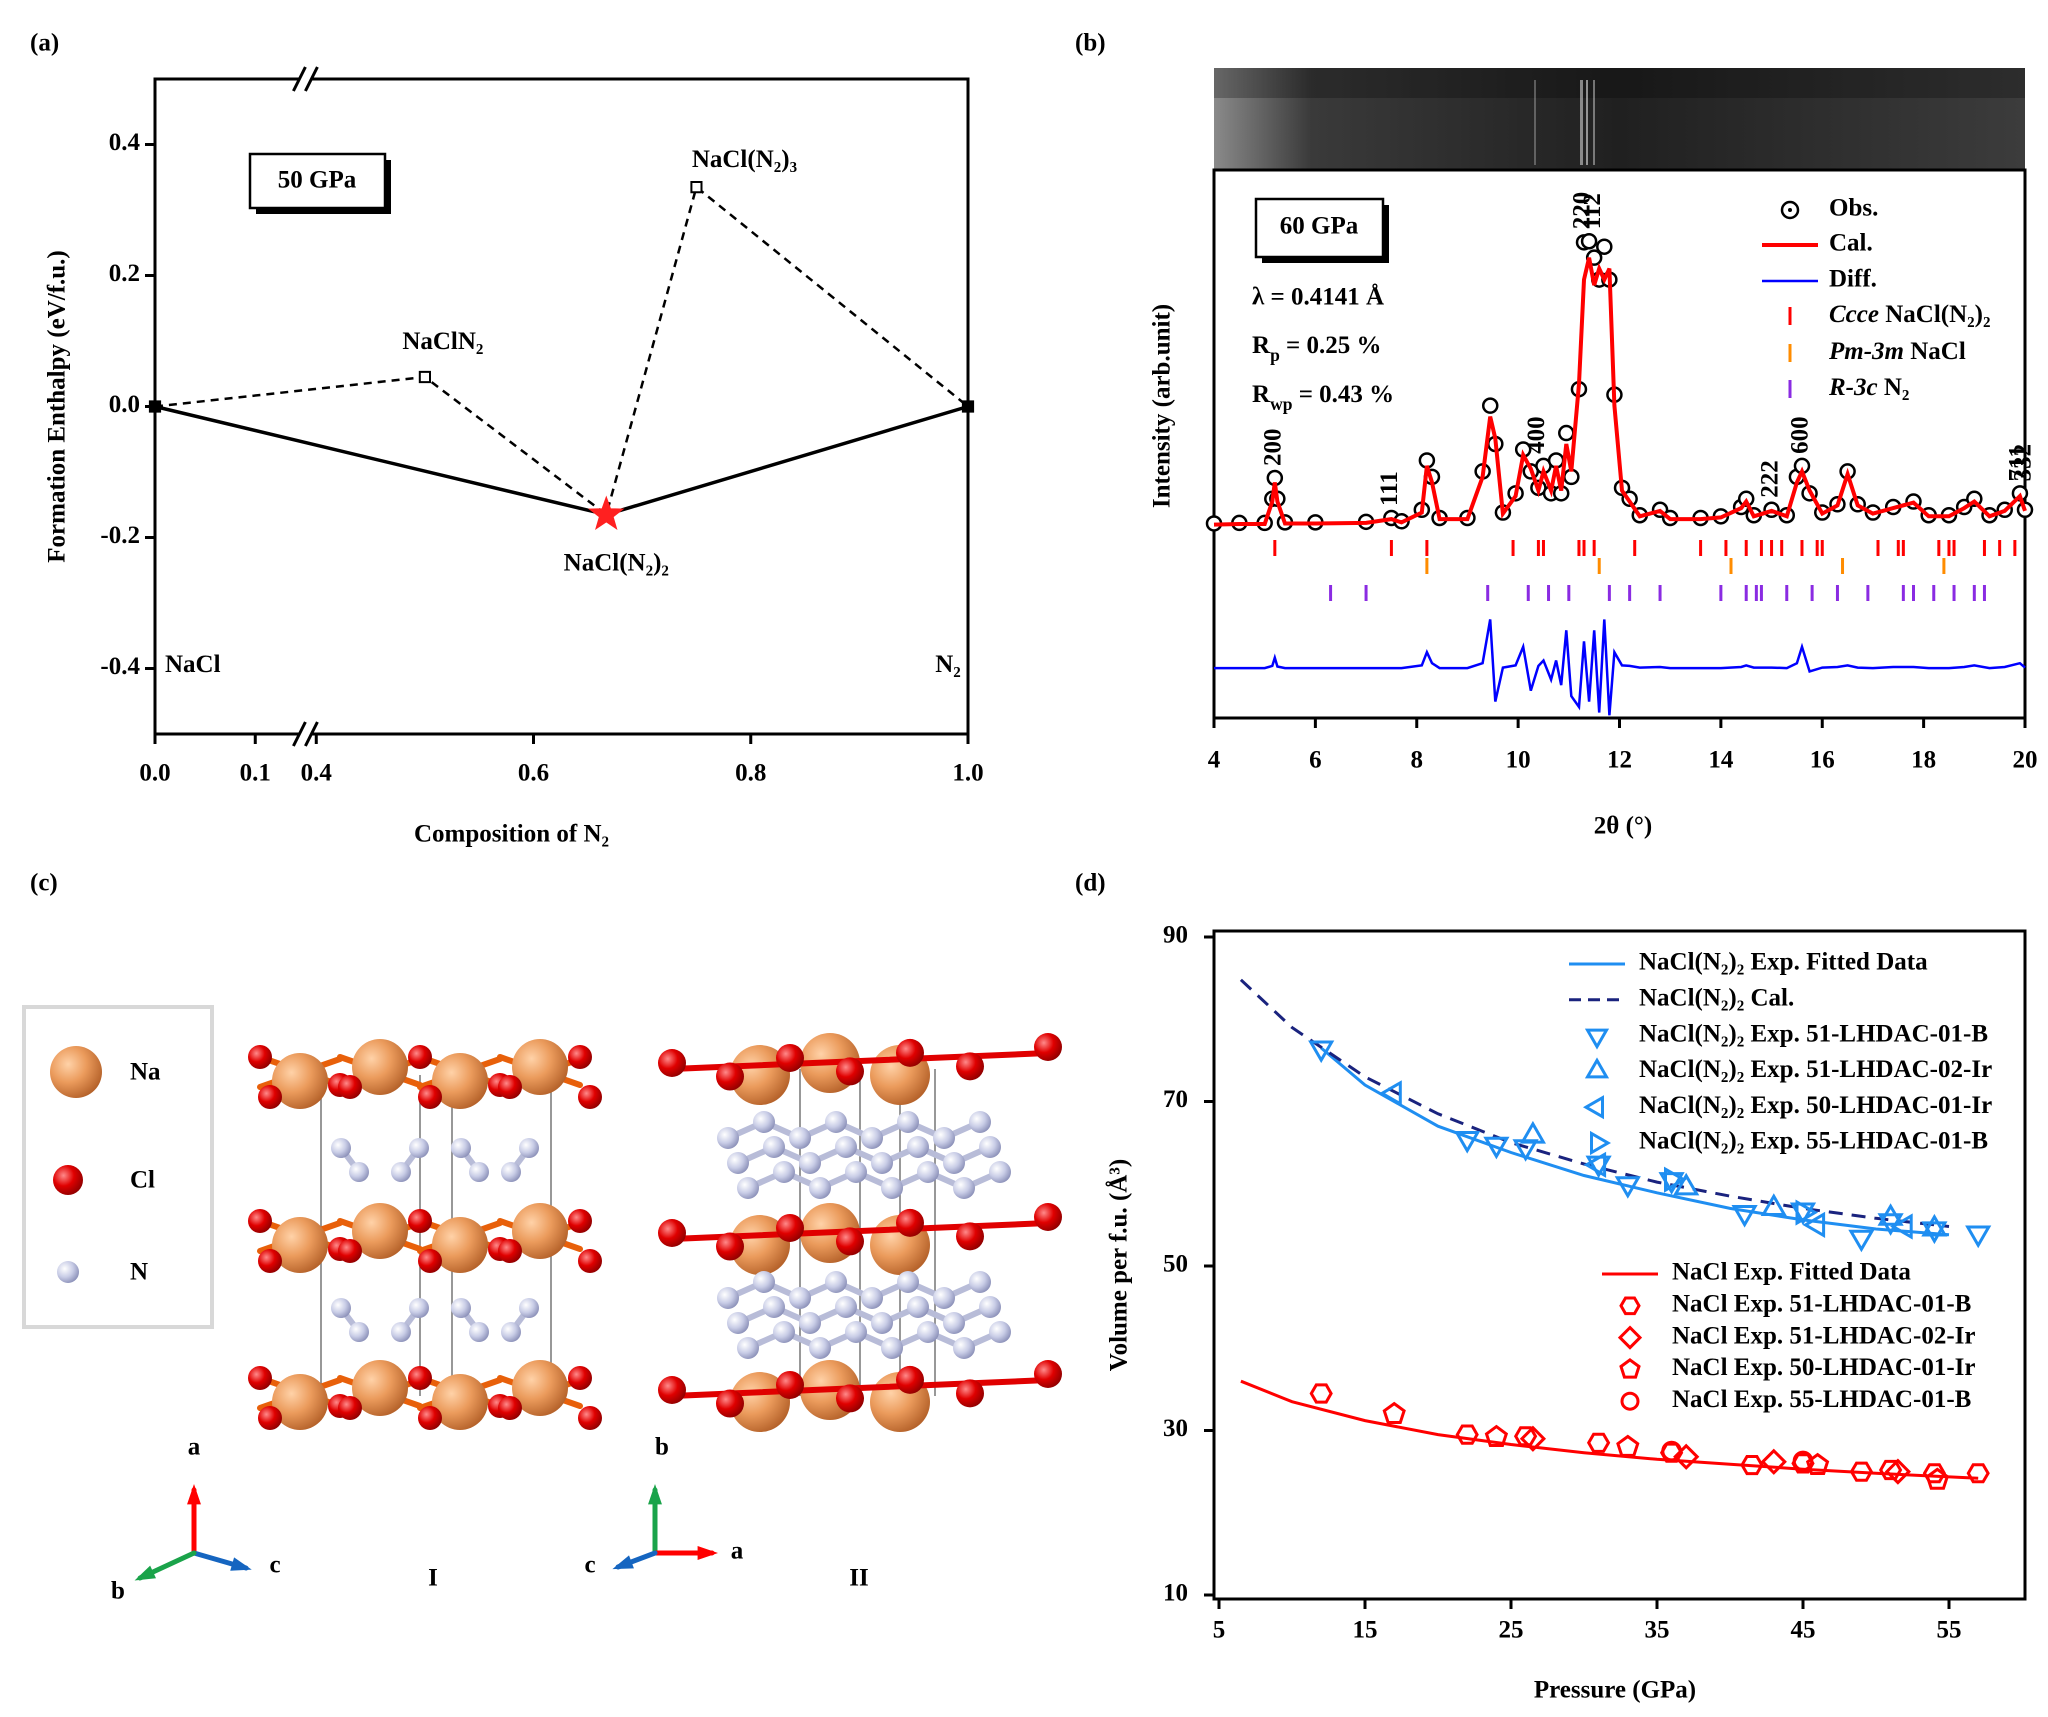 The image size is (2048, 1717). Describe the element at coordinates (1615, 1690) in the screenshot. I see `x-axis-label: Pressure (GPa)` at that location.